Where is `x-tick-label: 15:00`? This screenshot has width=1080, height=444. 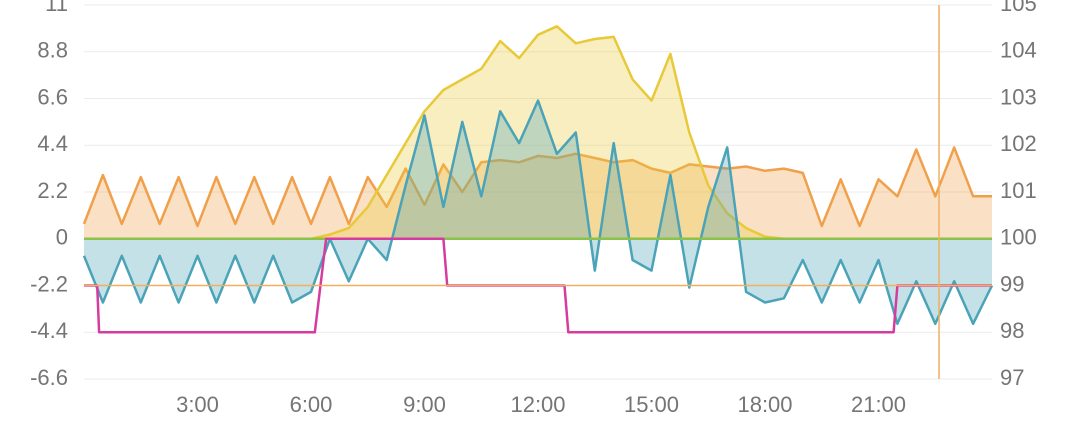 x-tick-label: 15:00 is located at coordinates (651, 404).